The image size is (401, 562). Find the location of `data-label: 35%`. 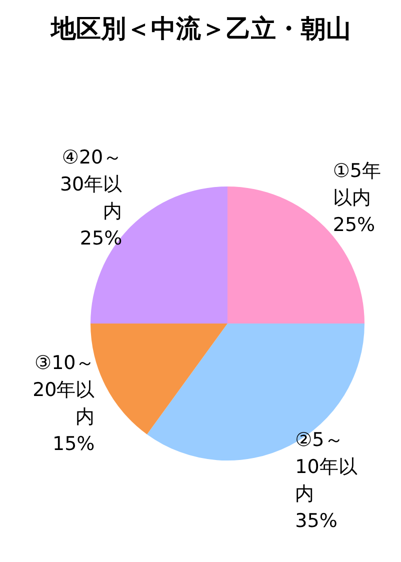

data-label: 35% is located at coordinates (316, 521).